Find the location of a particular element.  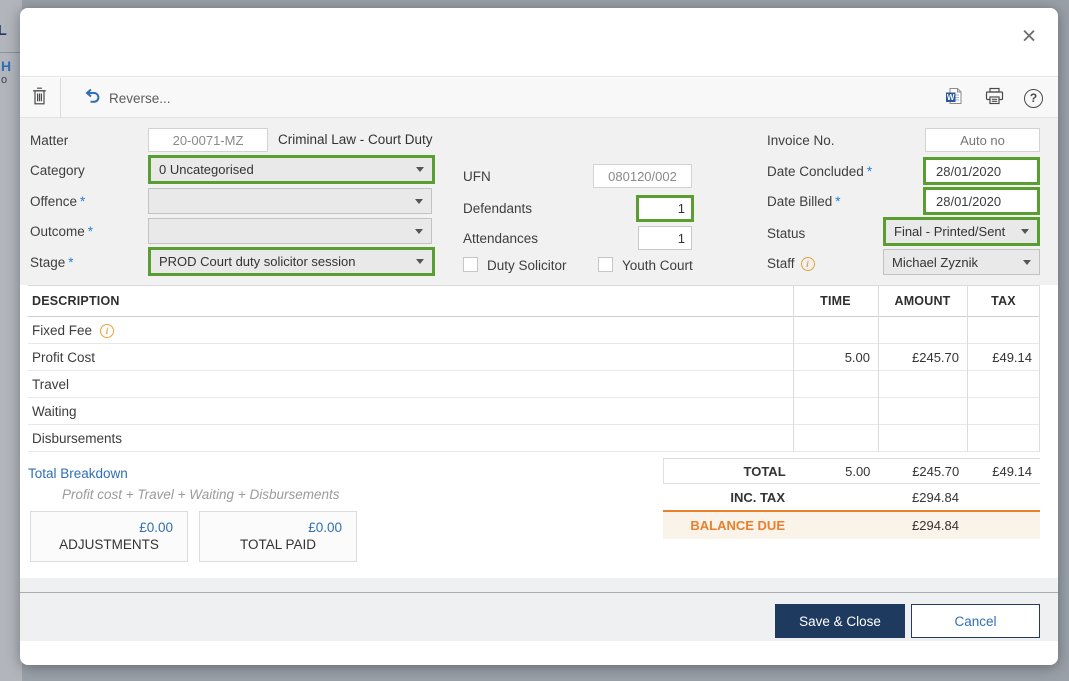

undo-icon is located at coordinates (92, 98).